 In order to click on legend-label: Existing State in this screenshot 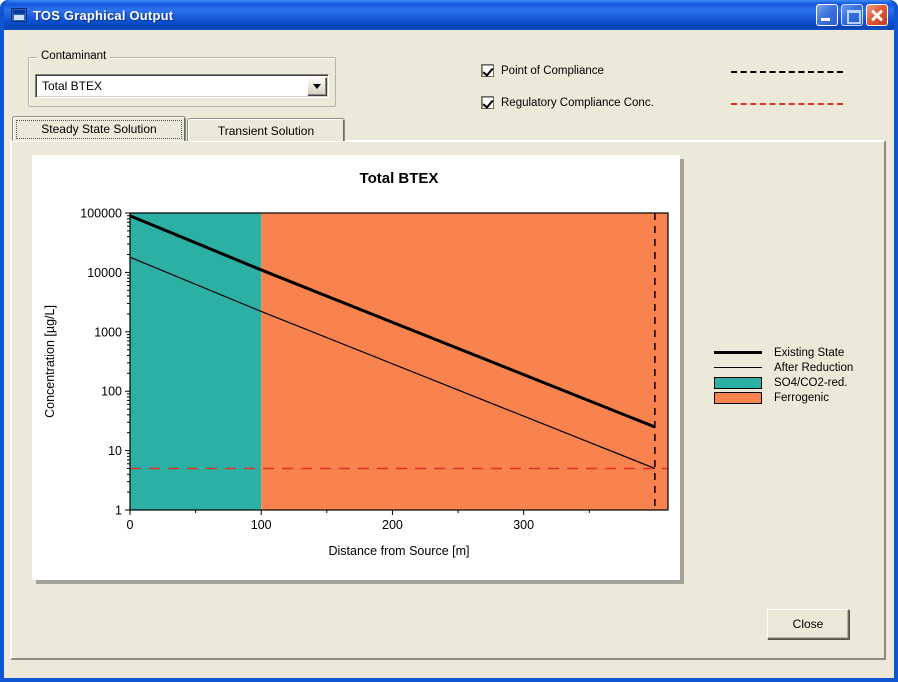, I will do `click(809, 352)`.